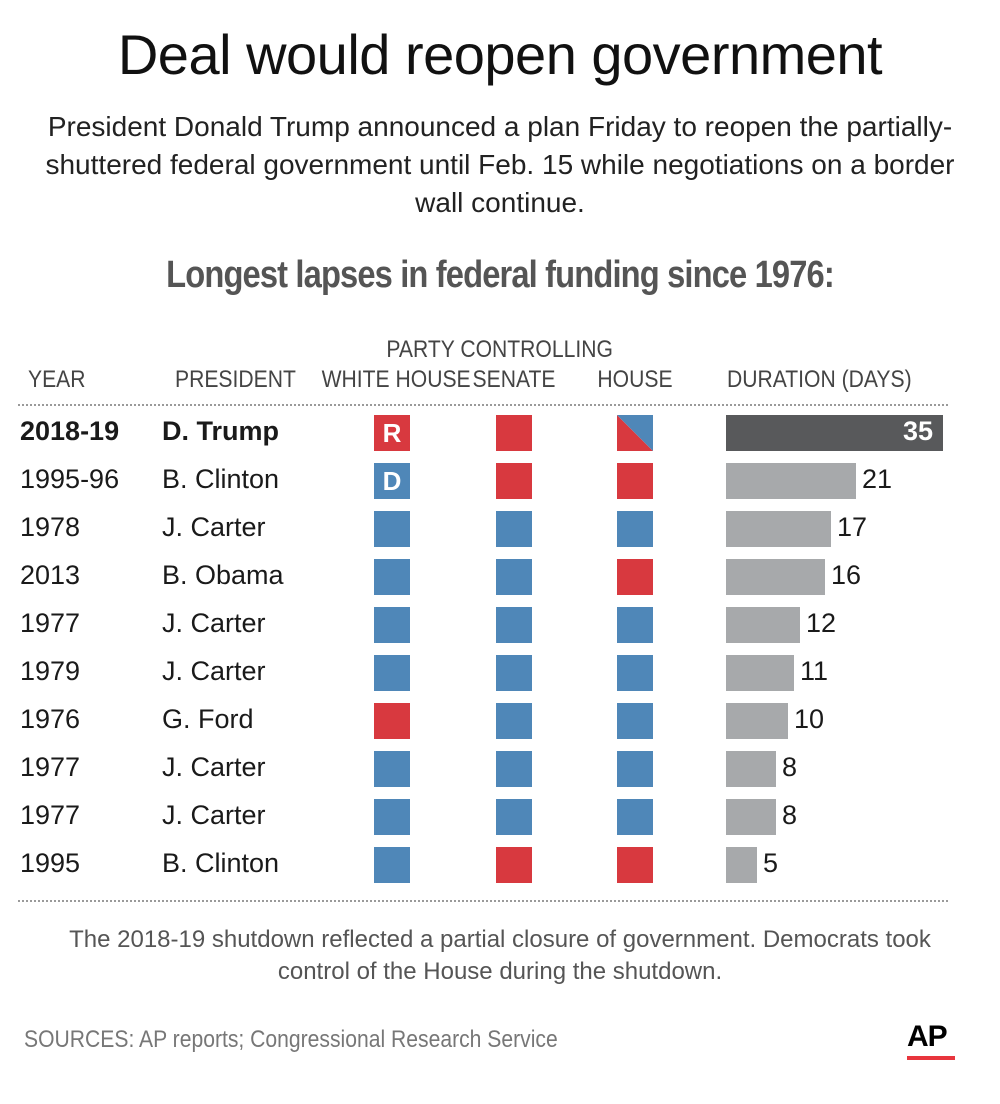 The height and width of the screenshot is (1104, 1000). Describe the element at coordinates (809, 719) in the screenshot. I see `duration-label: 10` at that location.